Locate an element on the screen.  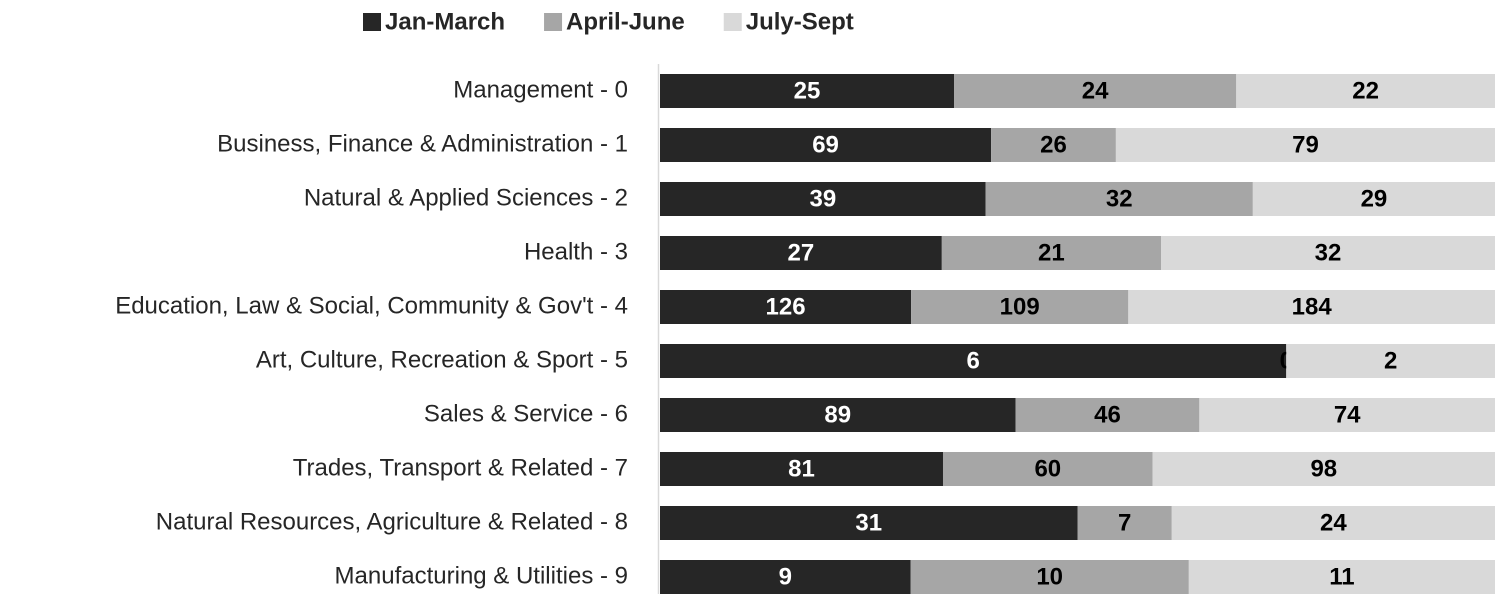
data-label: 10 is located at coordinates (1049, 576).